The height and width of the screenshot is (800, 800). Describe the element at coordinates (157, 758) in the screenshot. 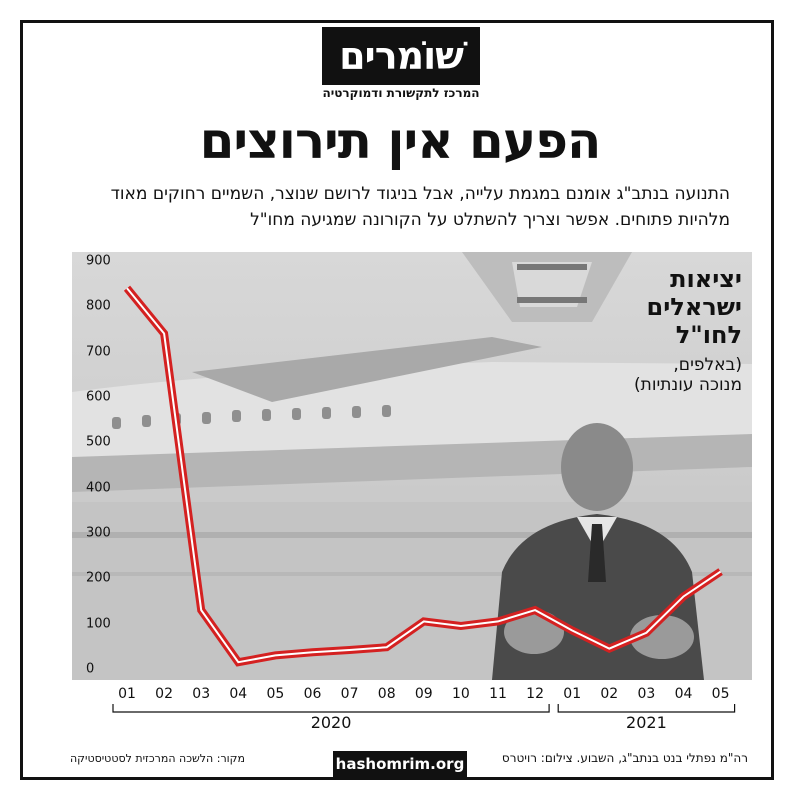

I see `source-note: מקור: הלשכה המרכזית לסטטיסטיקה` at that location.